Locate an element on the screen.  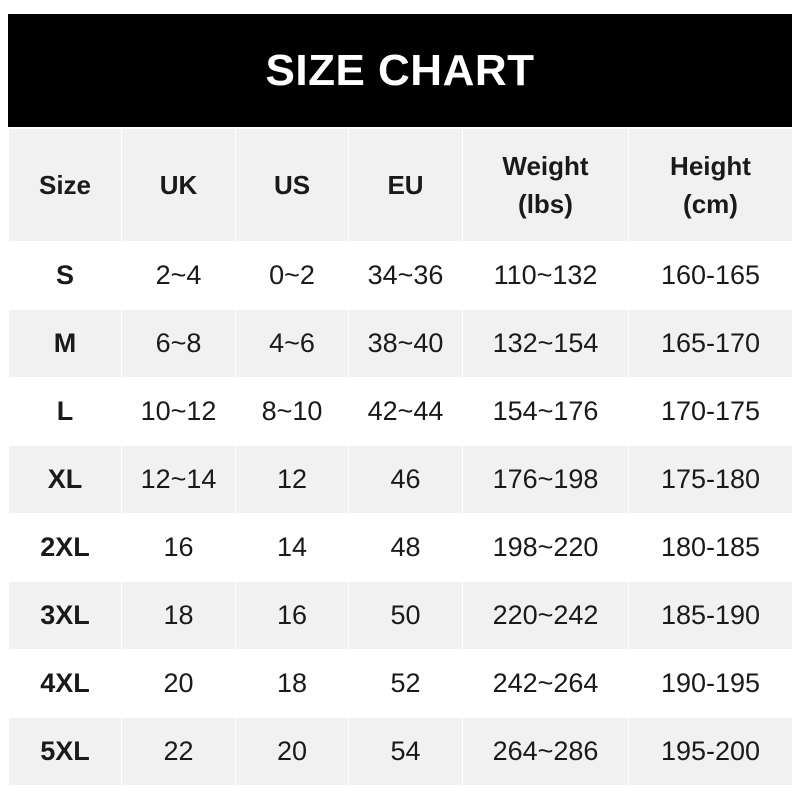
header-unit: (lbs) is located at coordinates (545, 204).